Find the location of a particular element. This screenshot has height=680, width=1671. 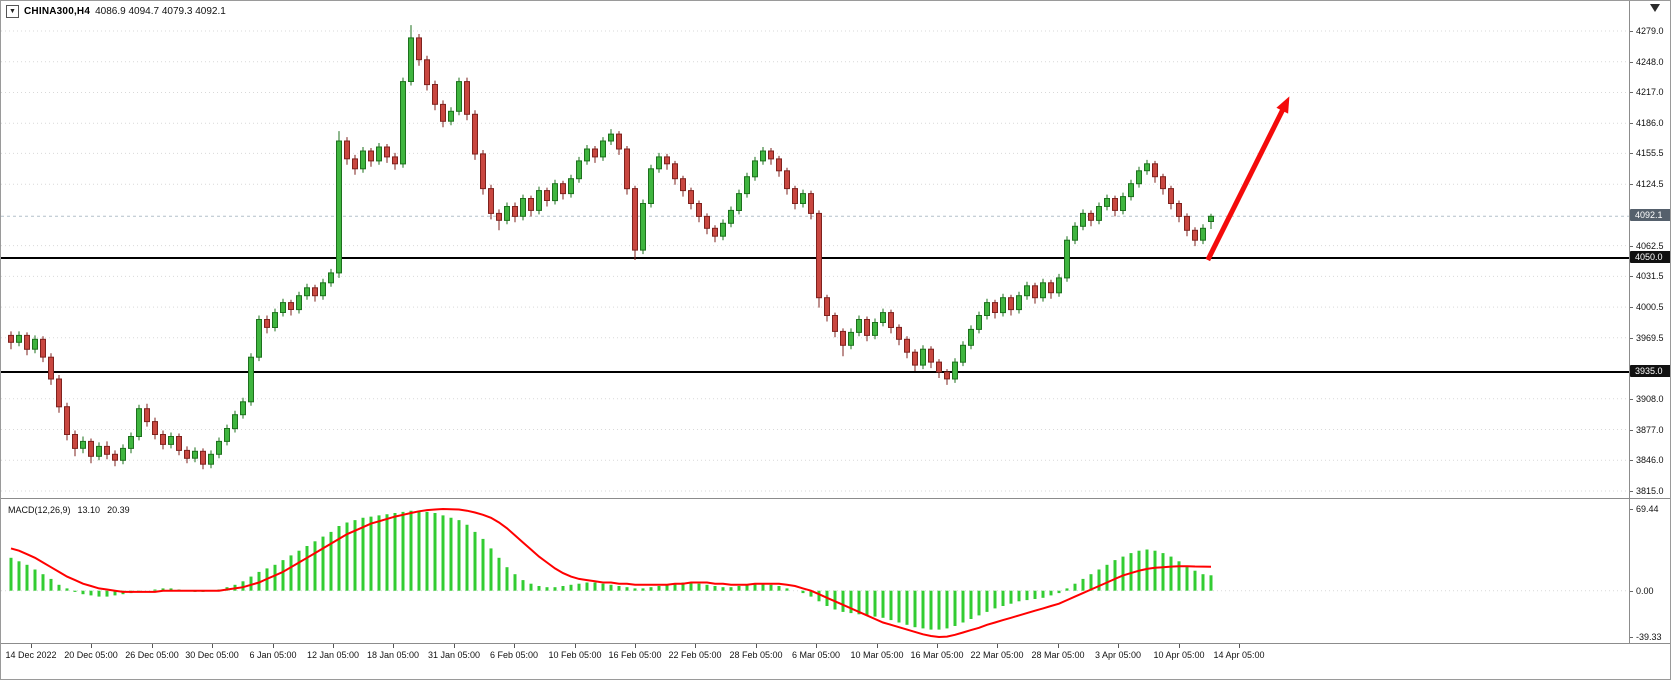

time-label: 28 Mar 05:00 is located at coordinates (1058, 655).